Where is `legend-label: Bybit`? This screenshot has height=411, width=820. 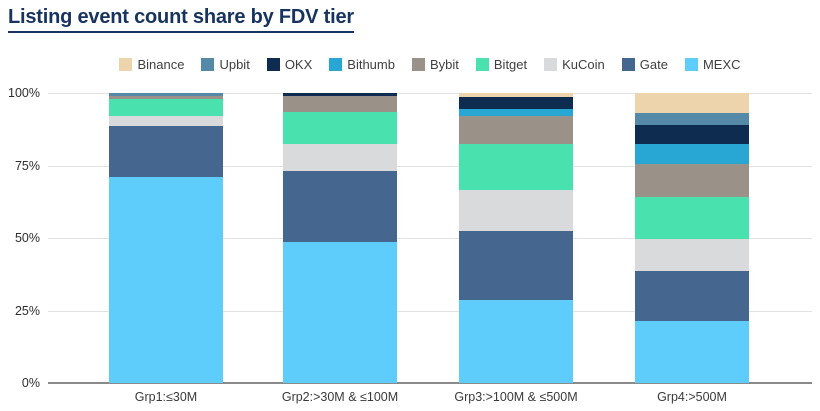 legend-label: Bybit is located at coordinates (444, 64).